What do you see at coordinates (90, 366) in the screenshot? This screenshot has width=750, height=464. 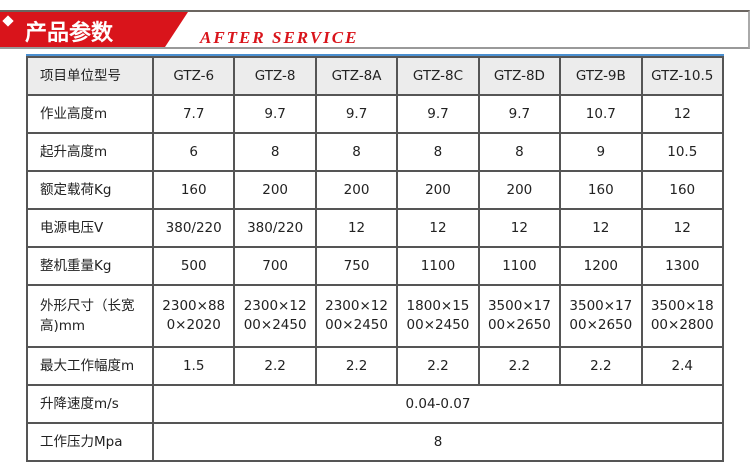 I see `row-label: 最大工作幅度m` at bounding box center [90, 366].